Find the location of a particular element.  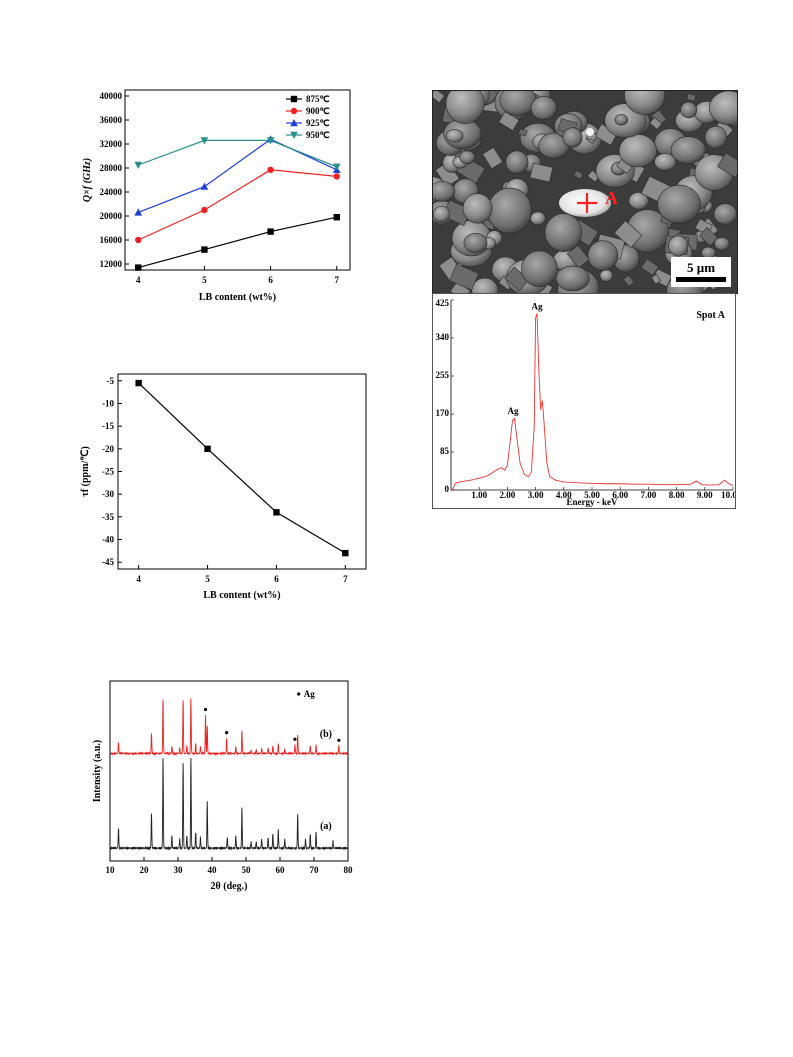

eds-xtick-label: 7.00 is located at coordinates (649, 495).